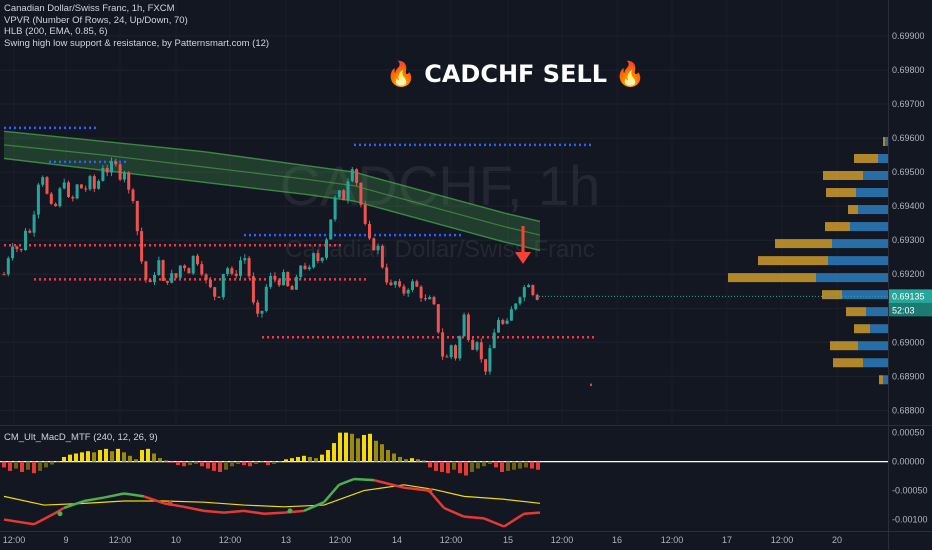 The image size is (932, 550). What do you see at coordinates (908, 376) in the screenshot?
I see `price-tick-label: 0.68900` at bounding box center [908, 376].